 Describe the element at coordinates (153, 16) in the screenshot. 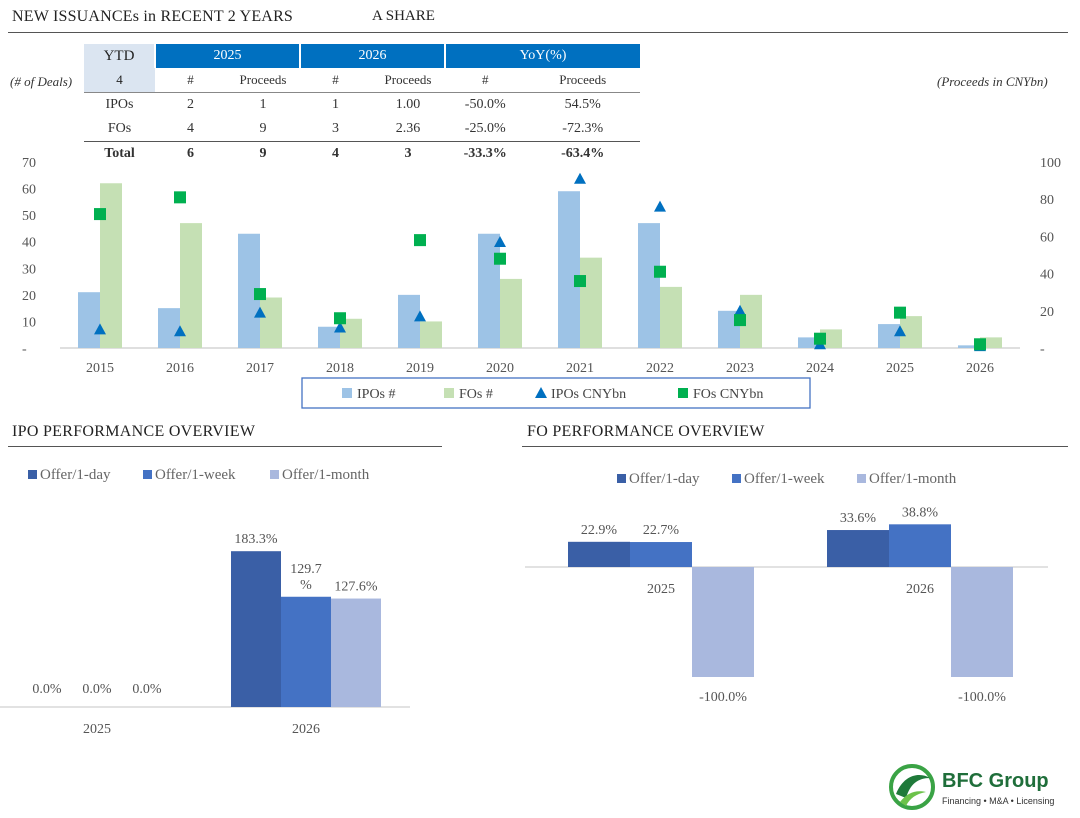

I see `page-title: NEW ISSUANCEs in RECENT 2 YEARS` at that location.